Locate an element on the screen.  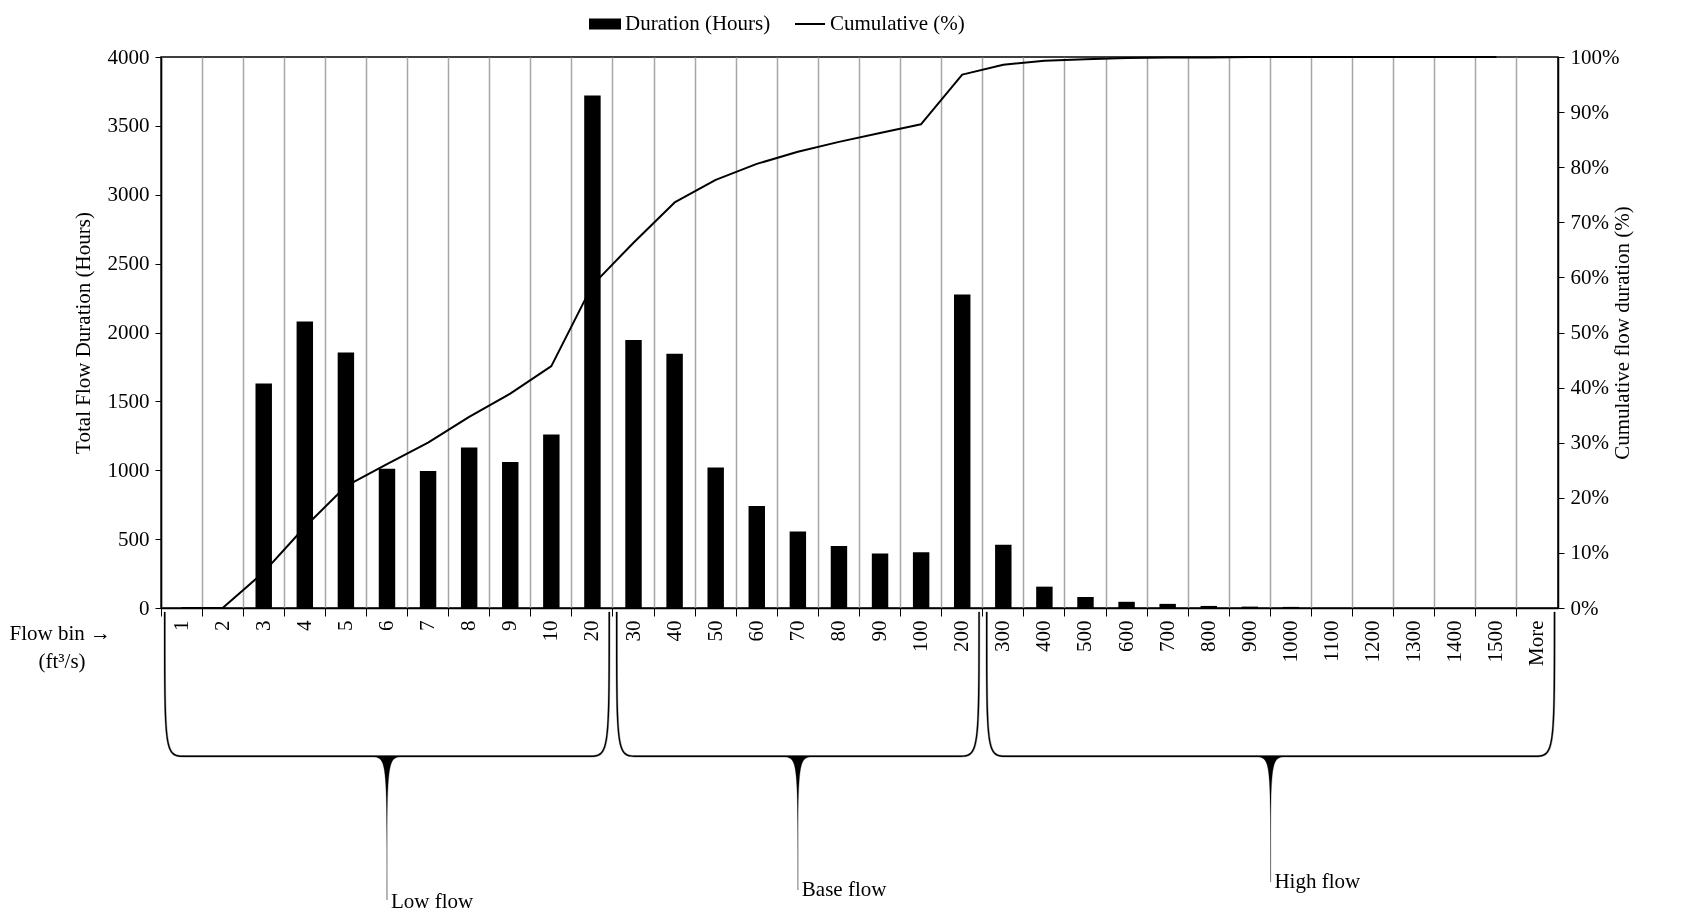
x-tick-label: 1100 is located at coordinates (1331, 641).